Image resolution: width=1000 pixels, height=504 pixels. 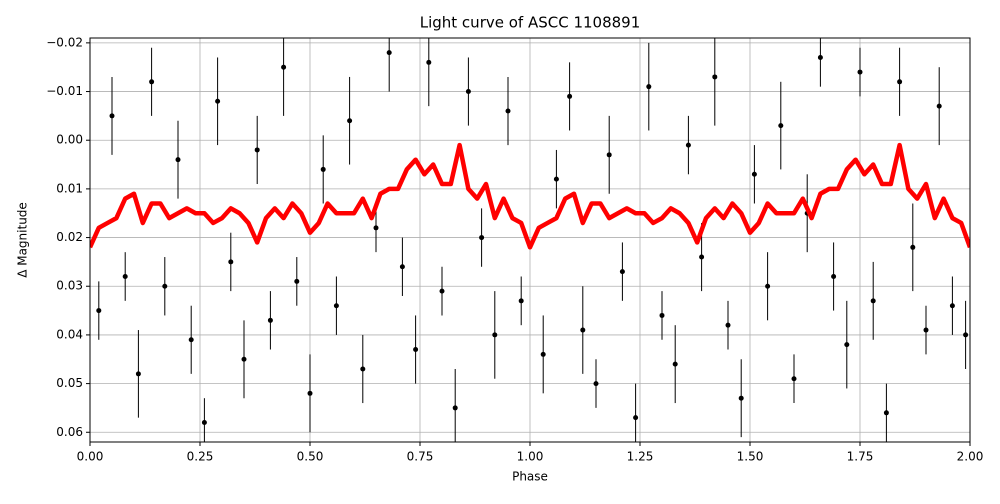 I want to click on x-tick-label: 1.50, so click(x=750, y=457).